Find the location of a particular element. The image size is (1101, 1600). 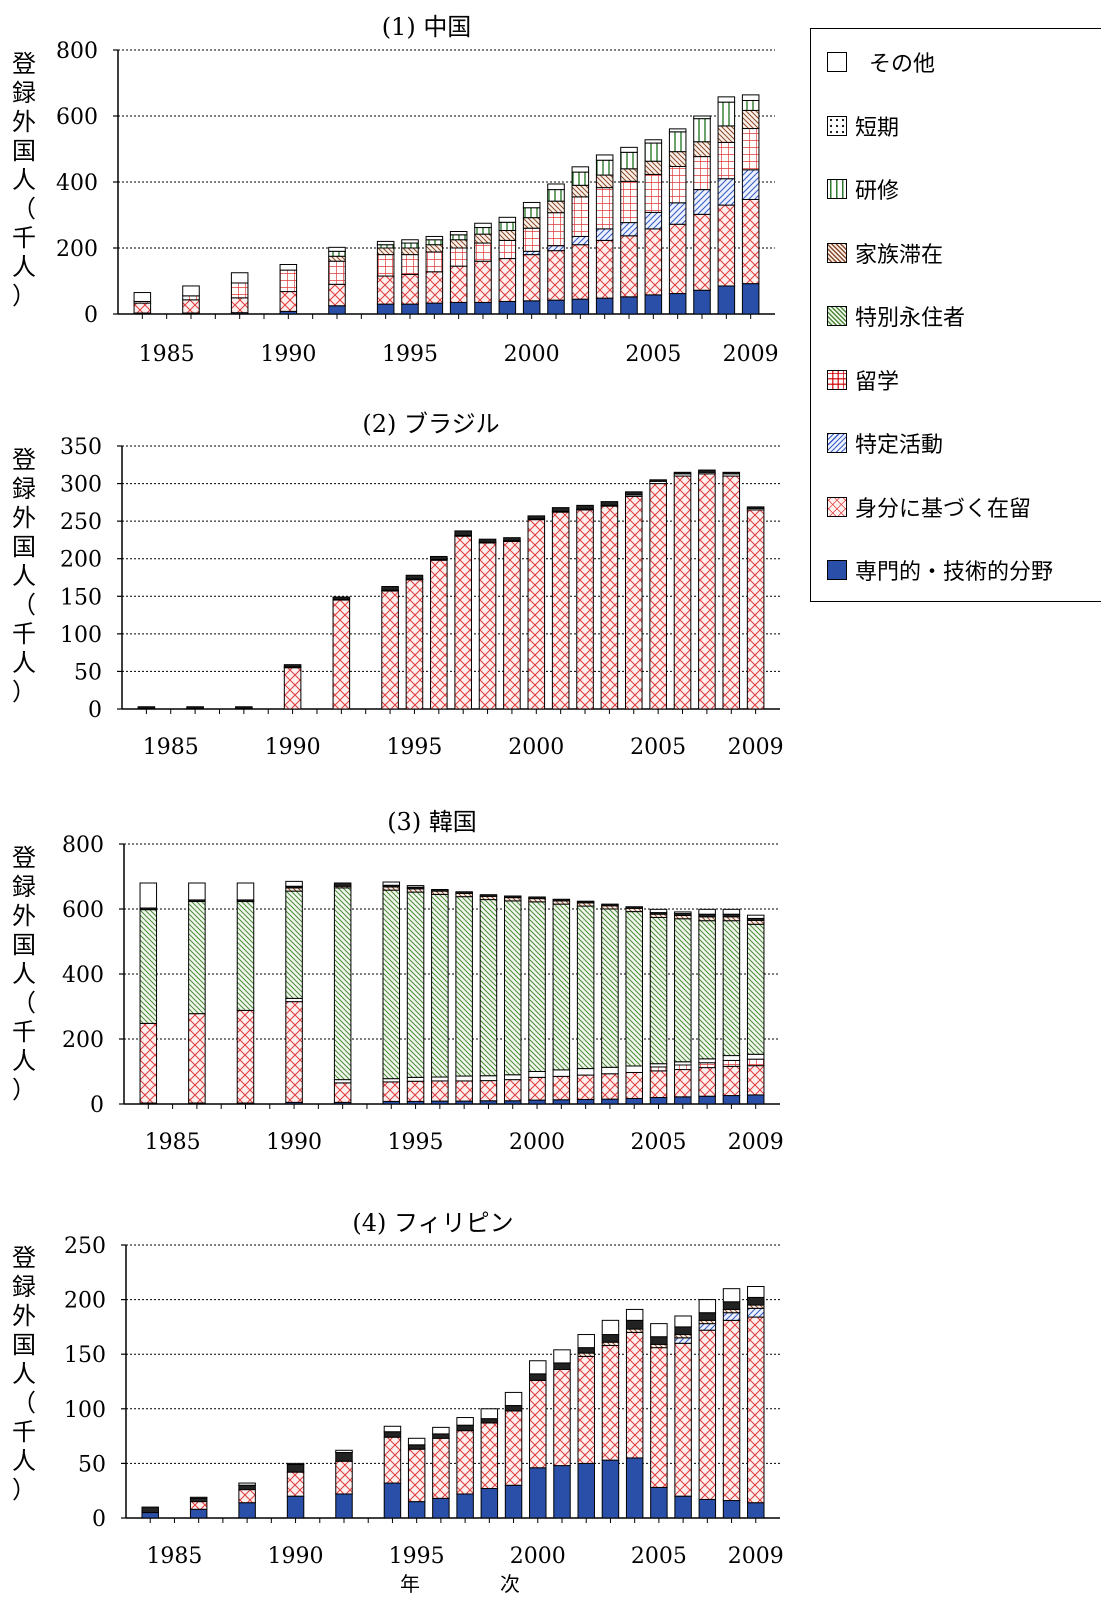

y-tick-label: 50 is located at coordinates (88, 672).